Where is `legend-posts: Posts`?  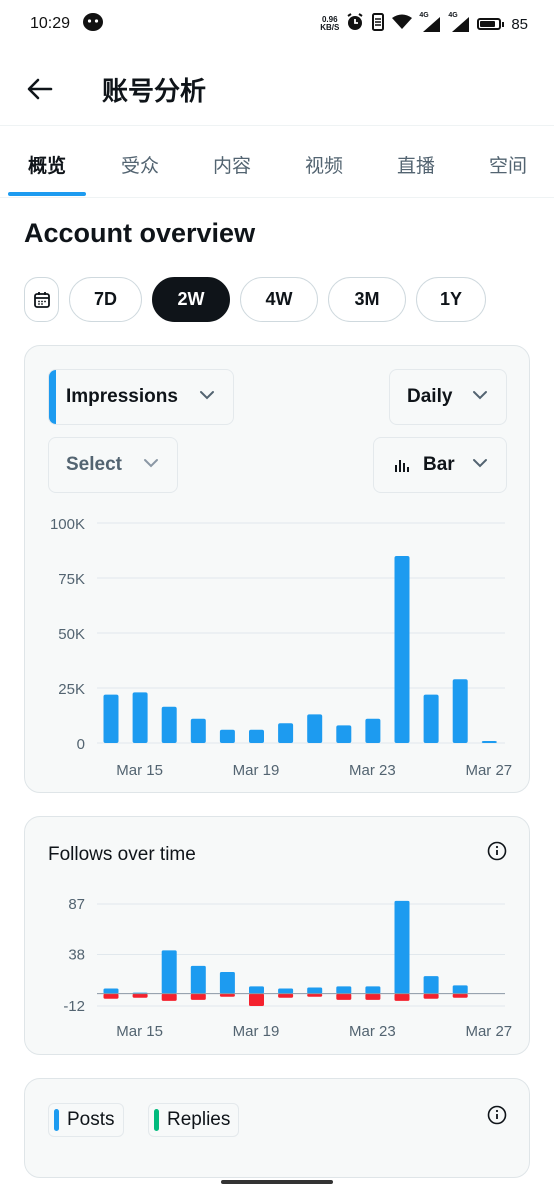
legend-posts: Posts is located at coordinates (86, 1120).